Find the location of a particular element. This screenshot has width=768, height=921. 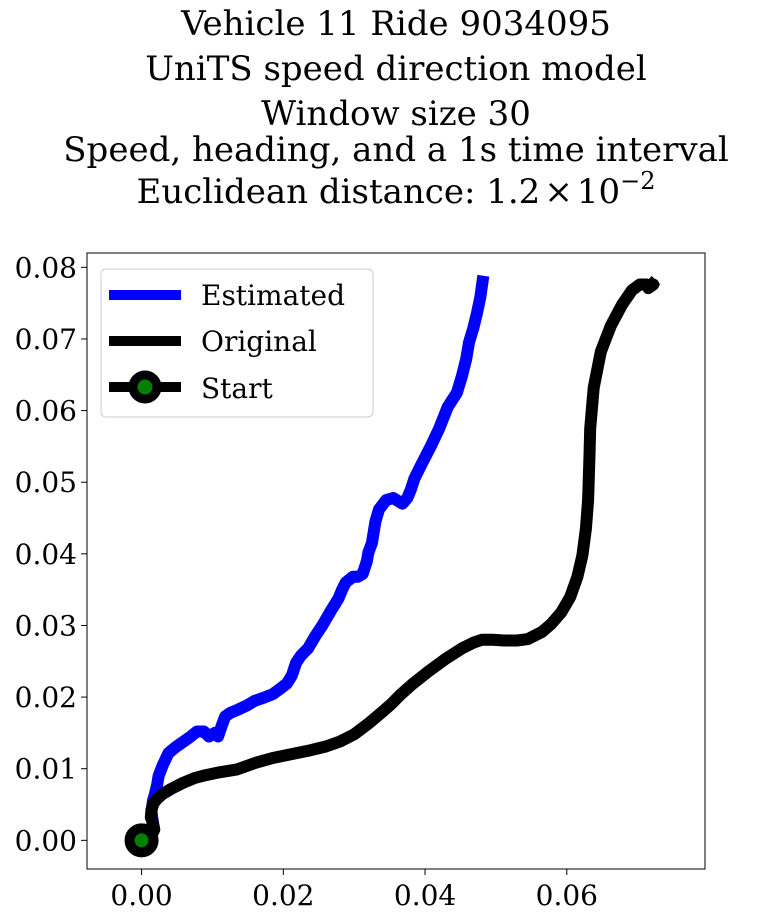

y-tick-label: 0.02 is located at coordinates (46, 697).